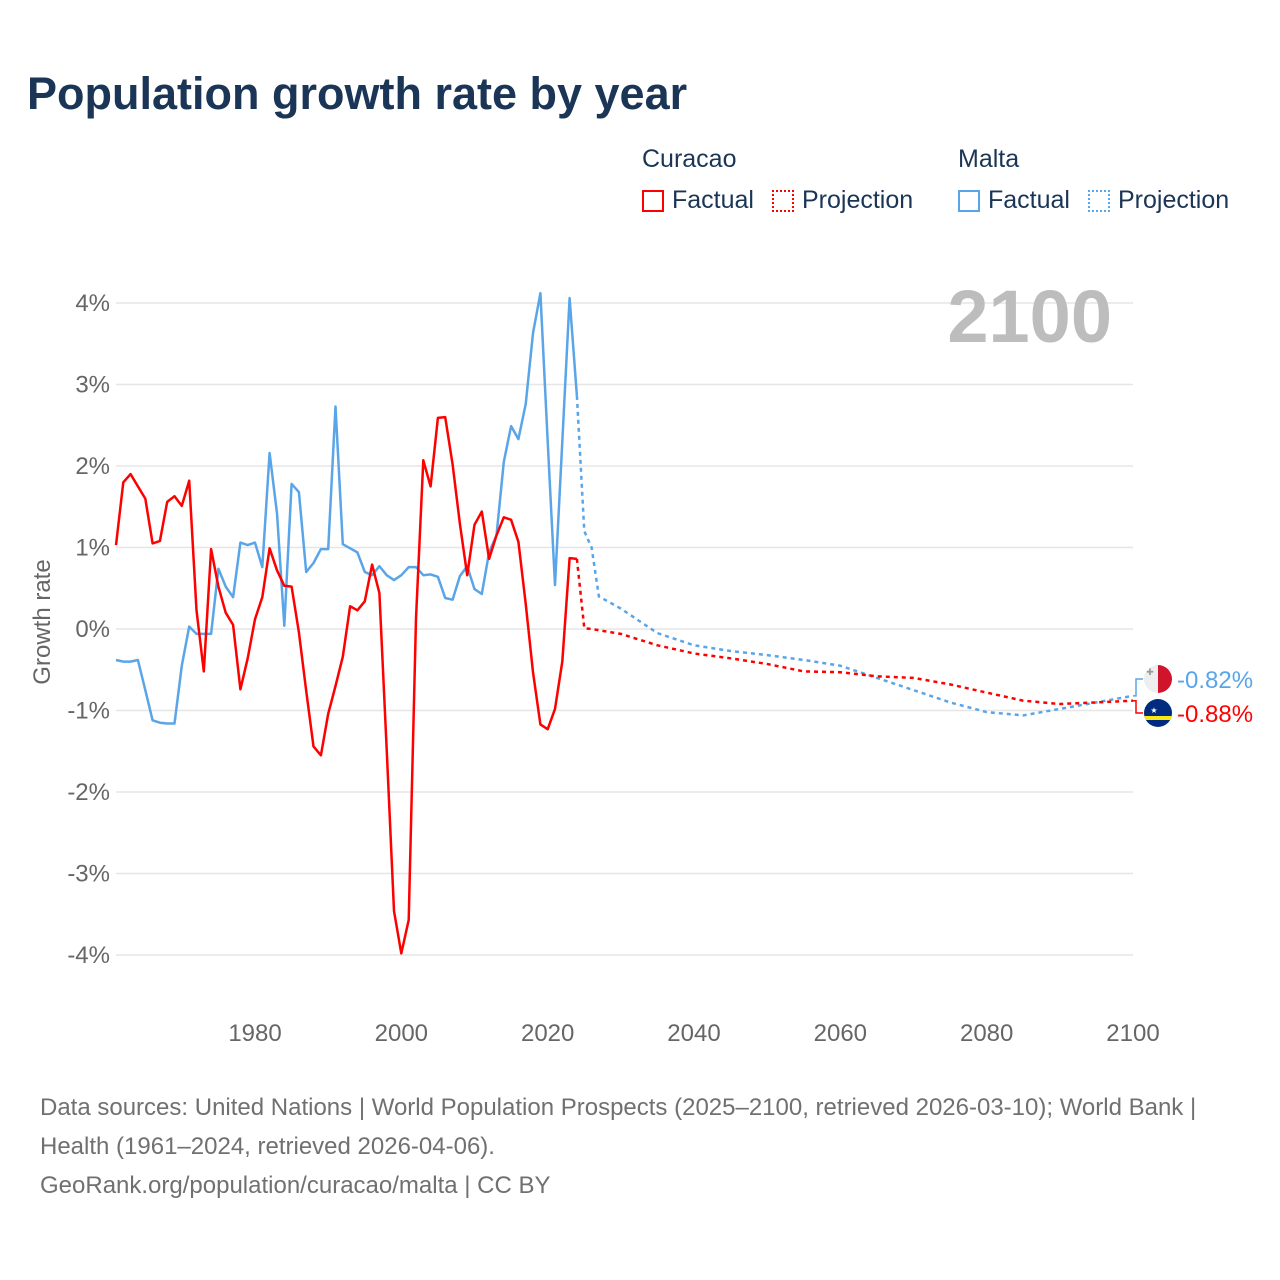 This screenshot has height=1280, width=1280. Describe the element at coordinates (1153, 710) in the screenshot. I see `flag-star: ★` at that location.